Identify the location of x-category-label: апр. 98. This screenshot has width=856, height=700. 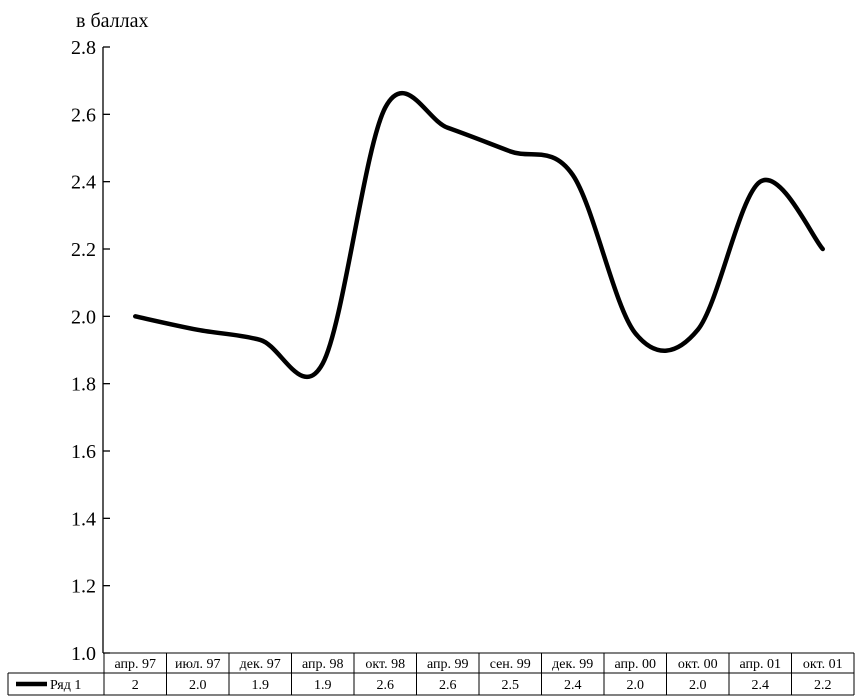
(323, 664).